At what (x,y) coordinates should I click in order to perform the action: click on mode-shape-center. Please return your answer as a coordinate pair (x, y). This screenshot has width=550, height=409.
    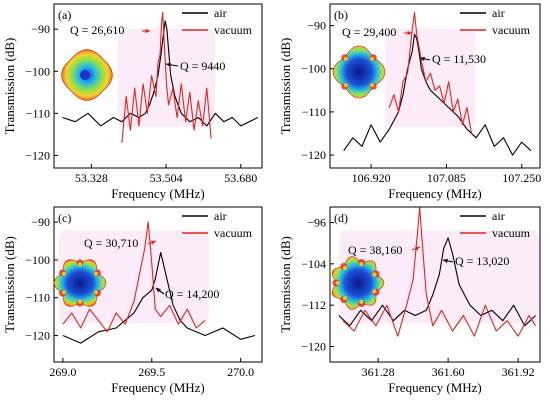
    Looking at the image, I should click on (85, 75).